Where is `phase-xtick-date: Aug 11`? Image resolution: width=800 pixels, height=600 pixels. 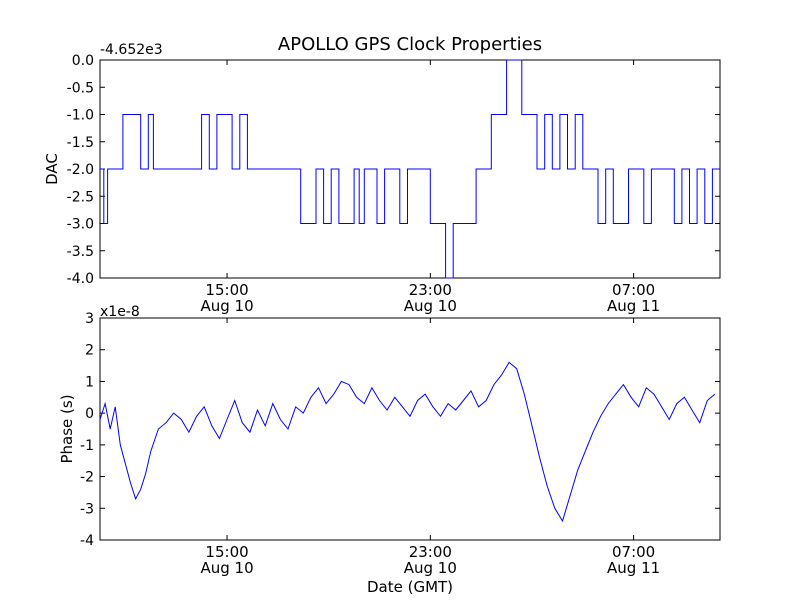
phase-xtick-date: Aug 11 is located at coordinates (633, 568).